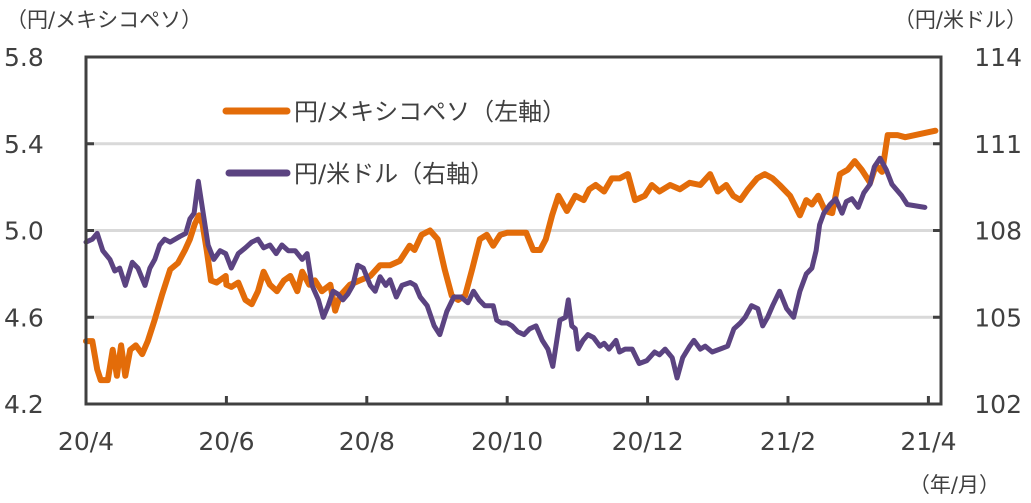 The width and height of the screenshot is (1031, 503). I want to click on left-tick-label: 5.0, so click(24, 231).